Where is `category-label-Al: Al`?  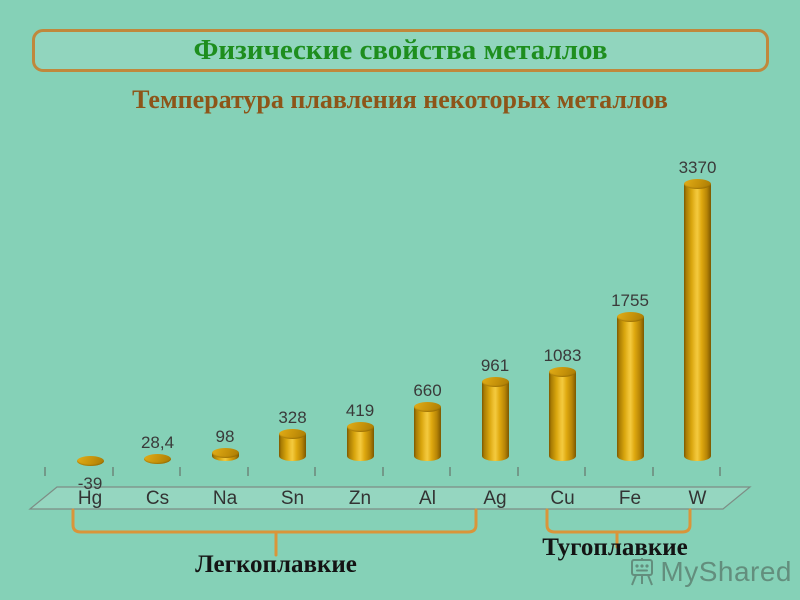 category-label-Al: Al is located at coordinates (427, 498).